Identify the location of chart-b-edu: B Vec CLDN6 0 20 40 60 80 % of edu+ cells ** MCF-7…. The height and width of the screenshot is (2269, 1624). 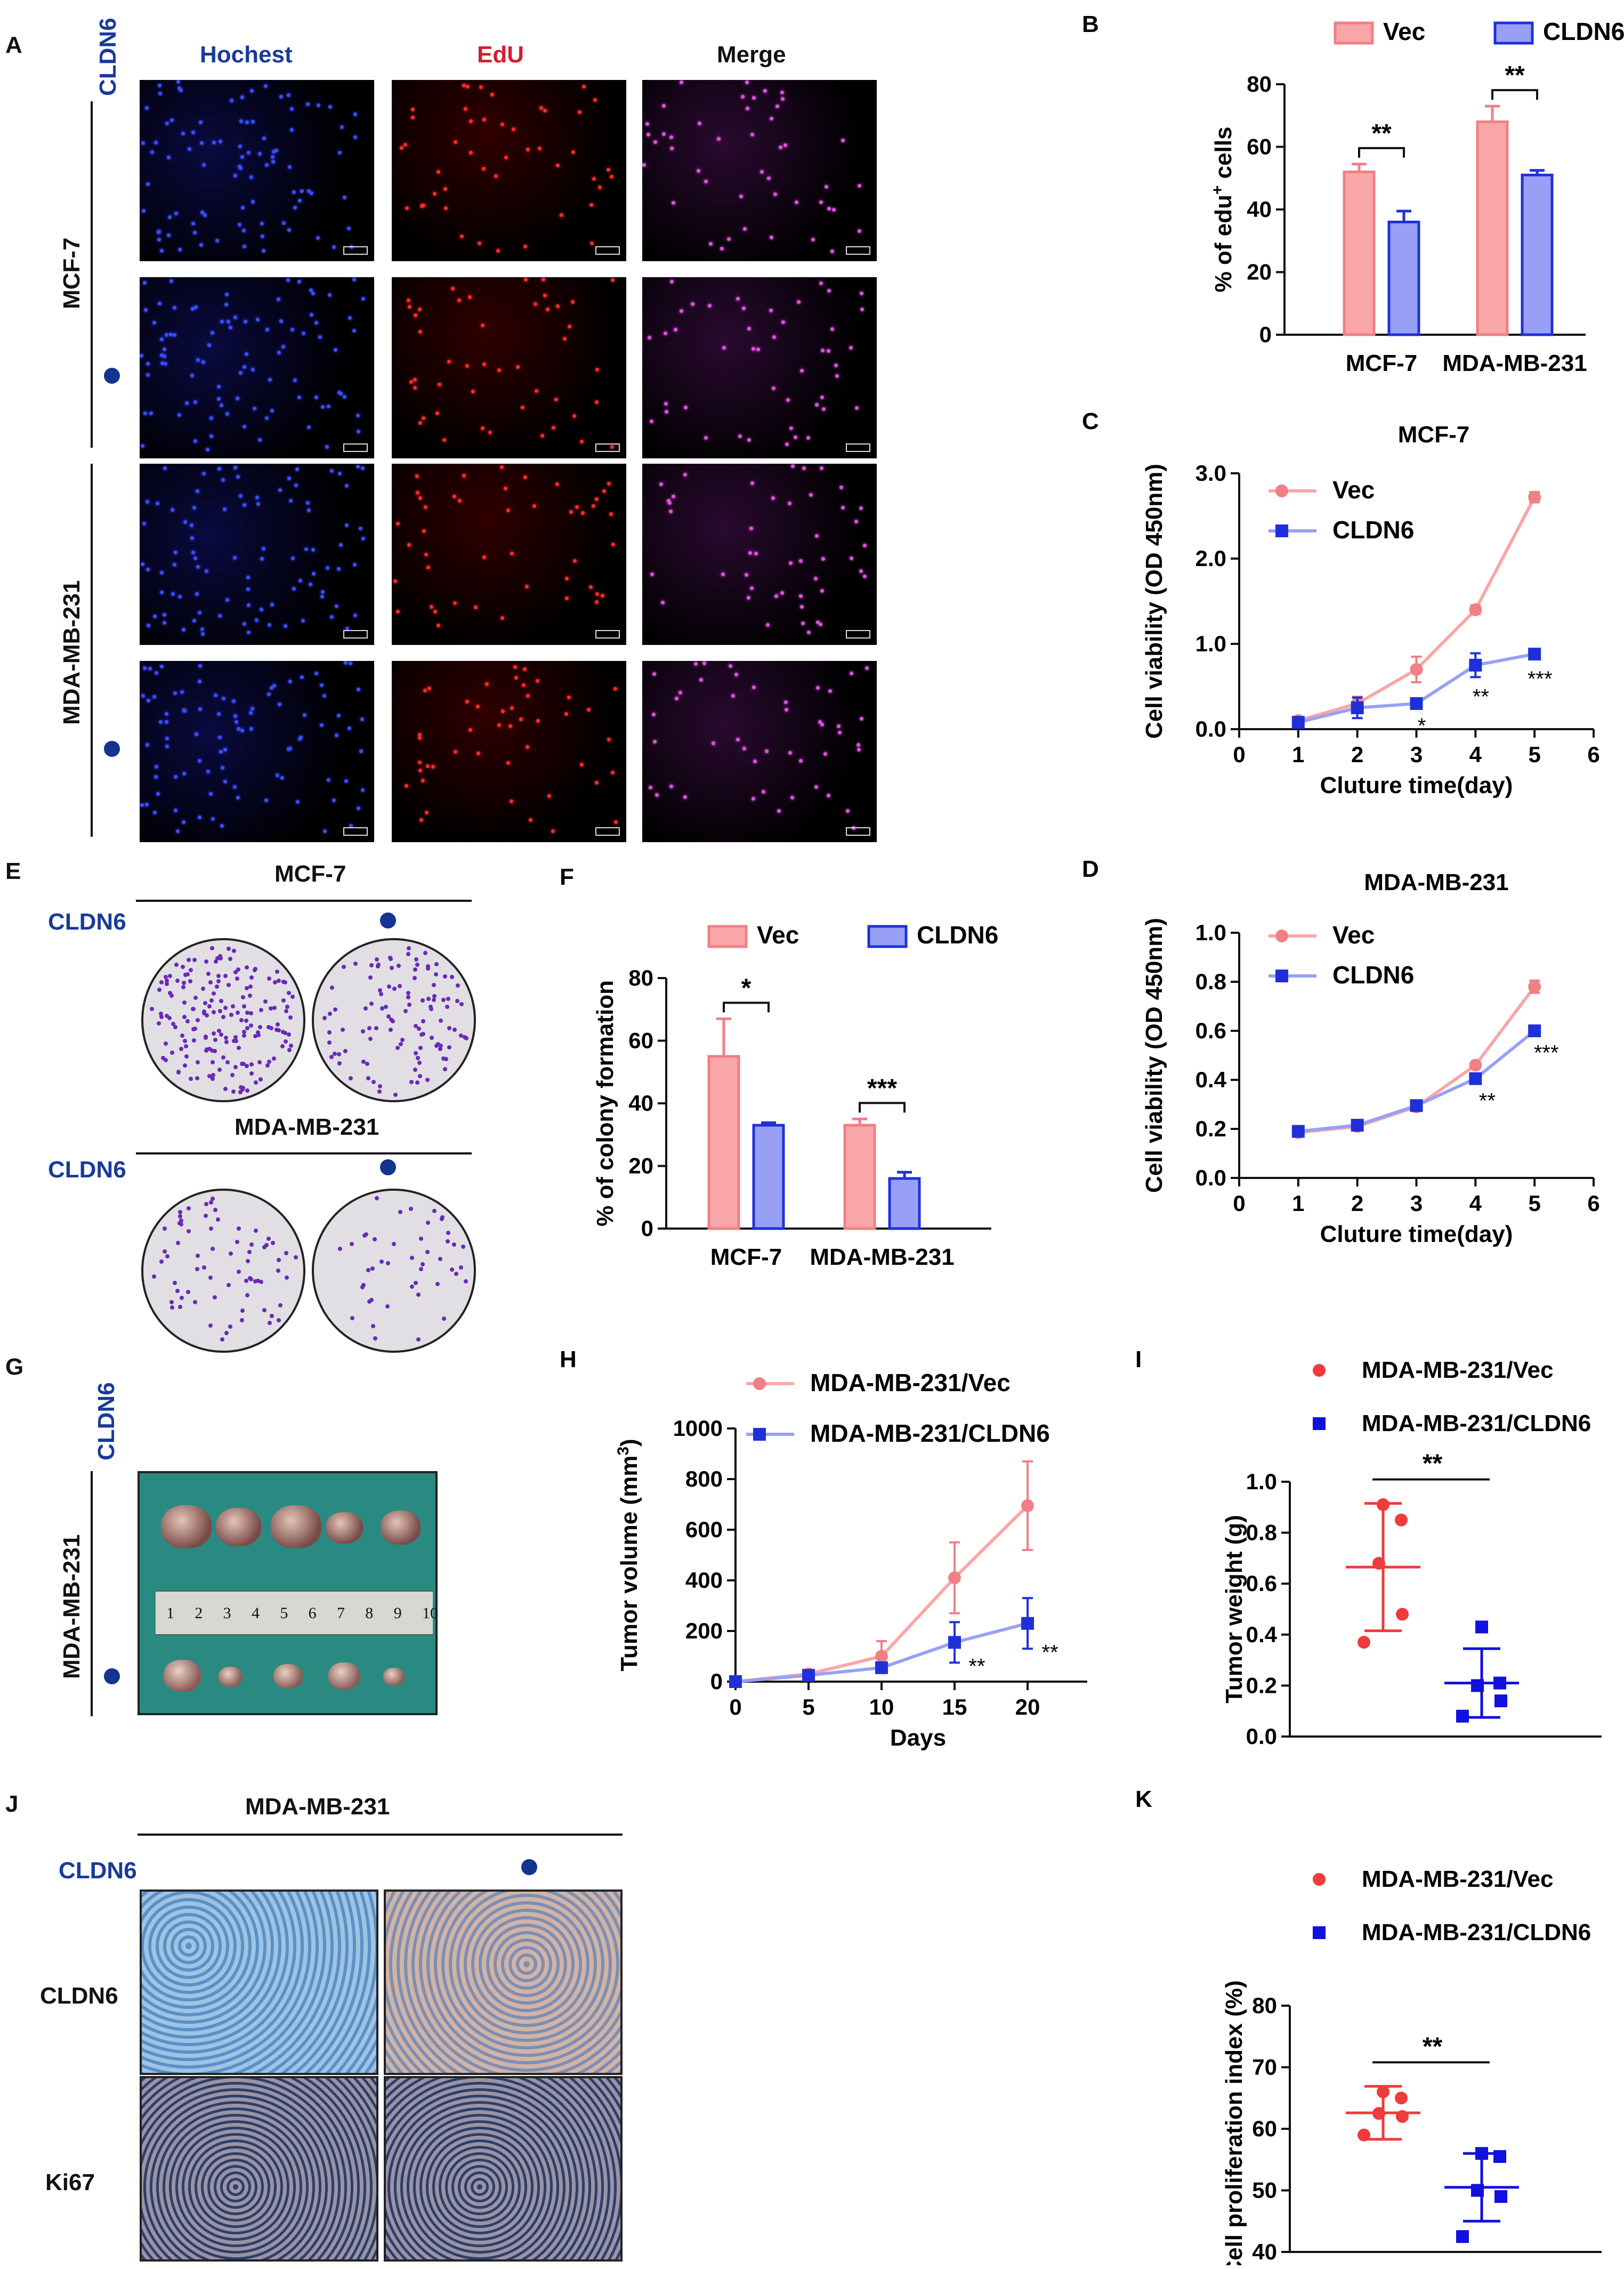
(1353, 193).